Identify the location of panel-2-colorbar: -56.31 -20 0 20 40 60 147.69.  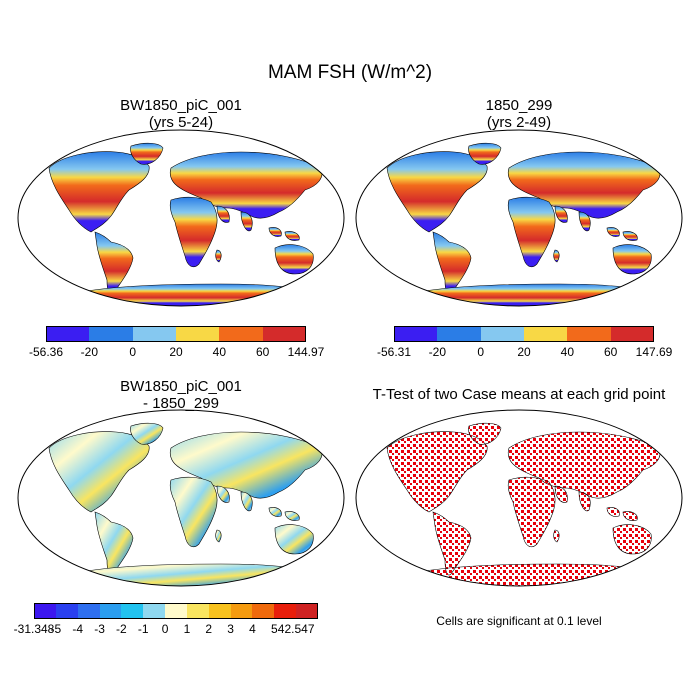
(524, 342).